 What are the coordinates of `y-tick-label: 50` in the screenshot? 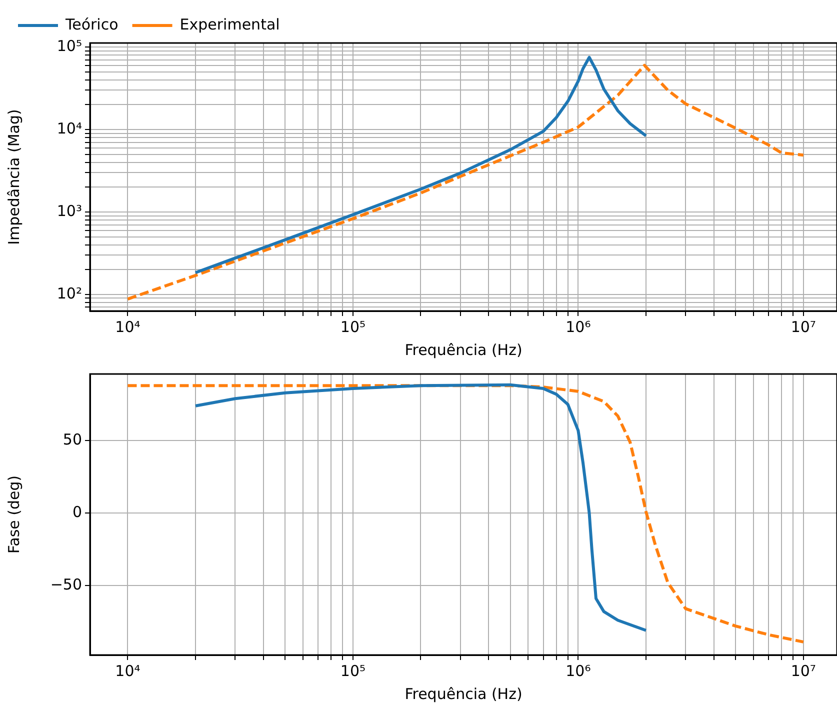 It's located at (72, 439).